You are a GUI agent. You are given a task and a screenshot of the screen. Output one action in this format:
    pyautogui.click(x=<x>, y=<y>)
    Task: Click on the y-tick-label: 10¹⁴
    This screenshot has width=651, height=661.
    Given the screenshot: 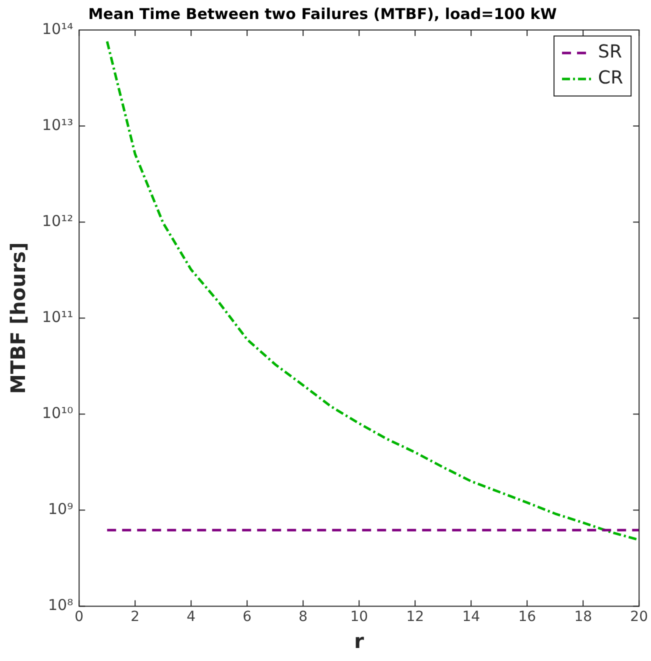 What is the action you would take?
    pyautogui.click(x=58, y=29)
    